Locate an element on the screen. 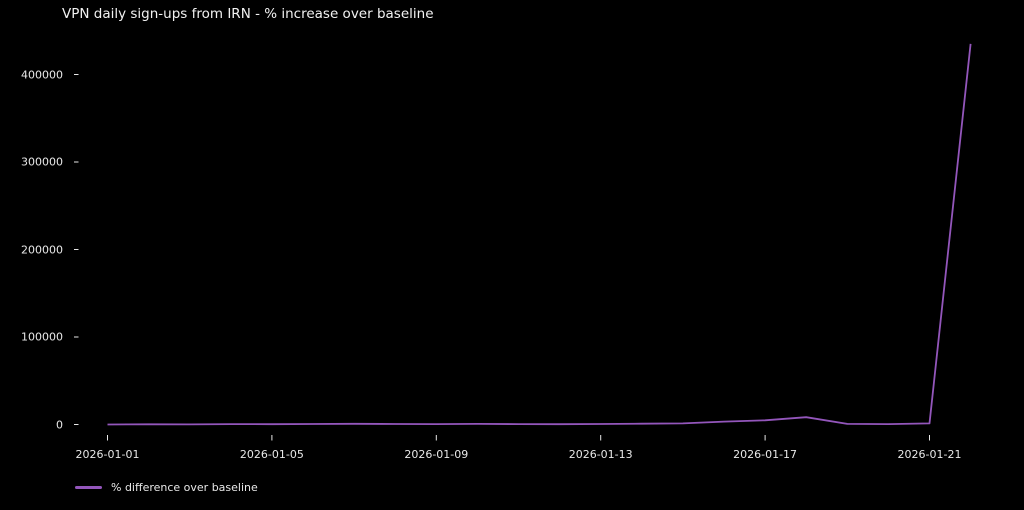 Image resolution: width=1024 pixels, height=510 pixels. y-tick-label: 0 is located at coordinates (59, 424).